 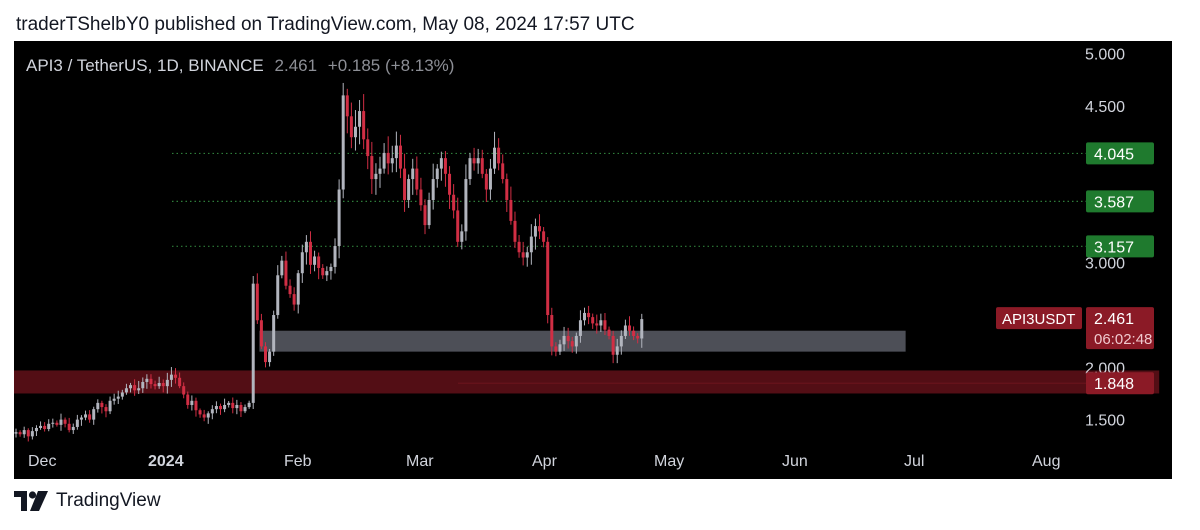 I want to click on x-tick-label: Jul, so click(x=914, y=461).